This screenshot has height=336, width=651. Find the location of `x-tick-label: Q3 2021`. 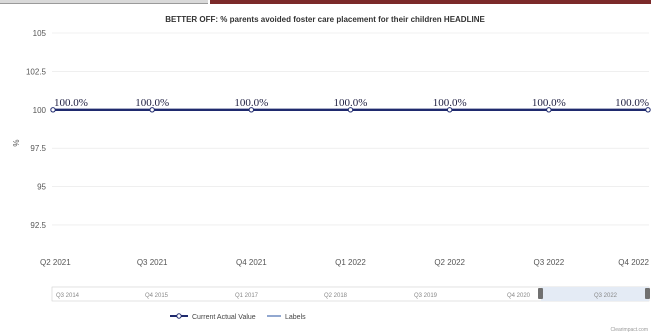

x-tick-label: Q3 2021 is located at coordinates (152, 262).